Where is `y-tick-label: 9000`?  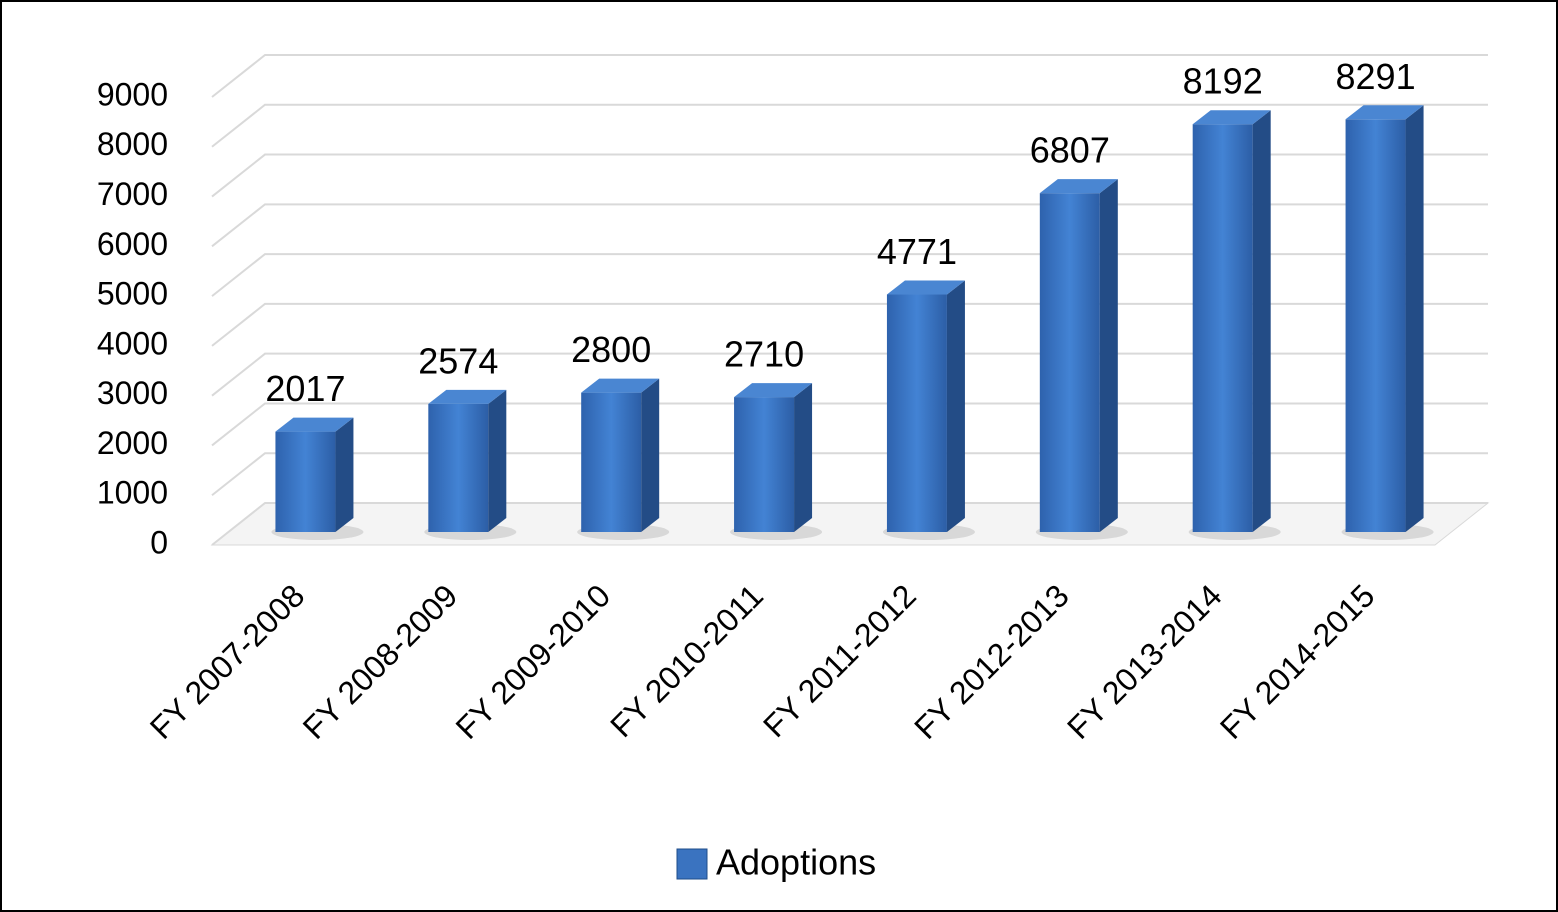 y-tick-label: 9000 is located at coordinates (132, 94).